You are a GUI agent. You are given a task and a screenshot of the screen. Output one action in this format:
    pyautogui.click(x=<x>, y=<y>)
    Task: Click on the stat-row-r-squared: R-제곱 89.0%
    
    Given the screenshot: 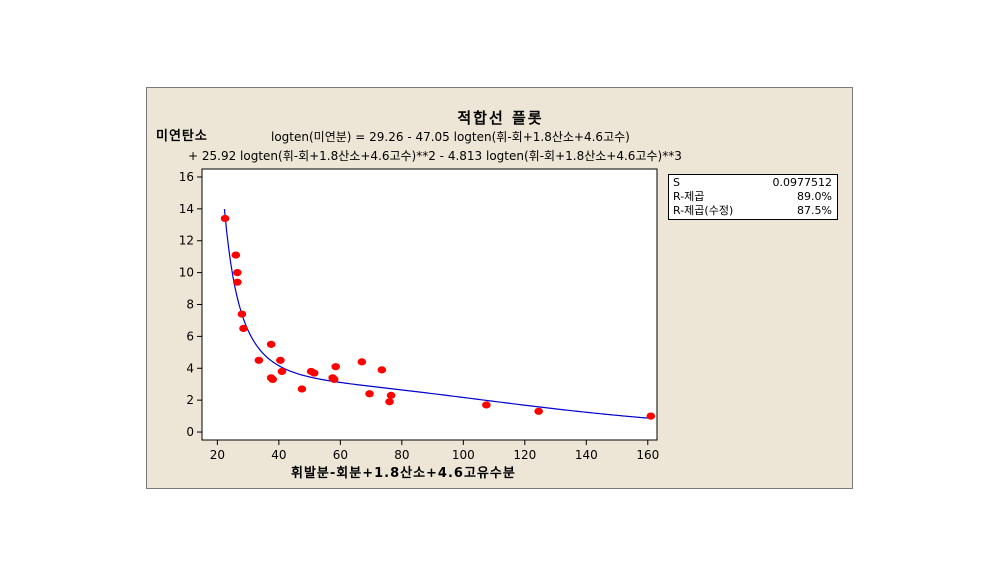 What is the action you would take?
    pyautogui.click(x=753, y=197)
    